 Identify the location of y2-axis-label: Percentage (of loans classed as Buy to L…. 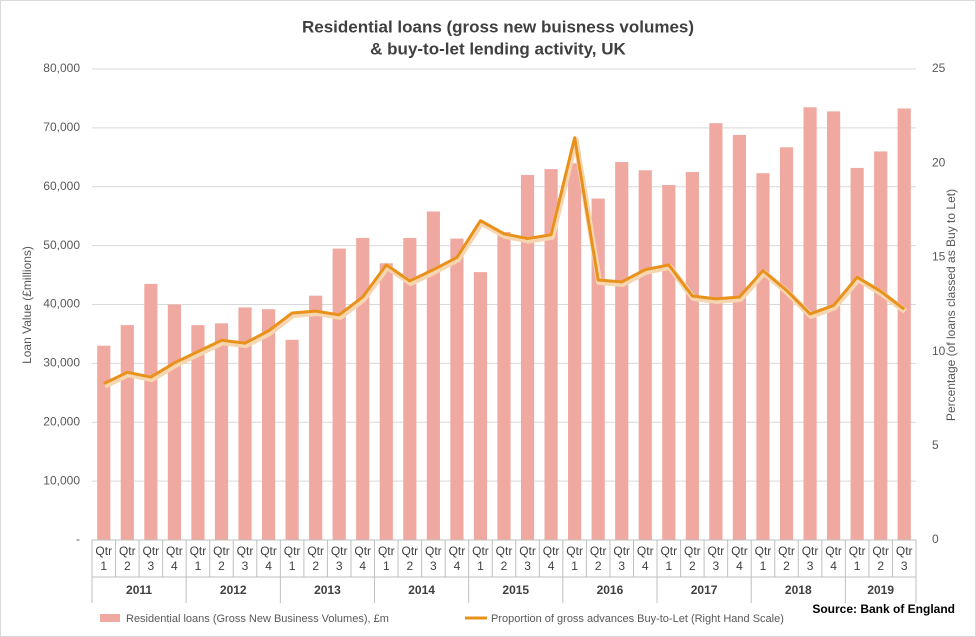
(951, 305).